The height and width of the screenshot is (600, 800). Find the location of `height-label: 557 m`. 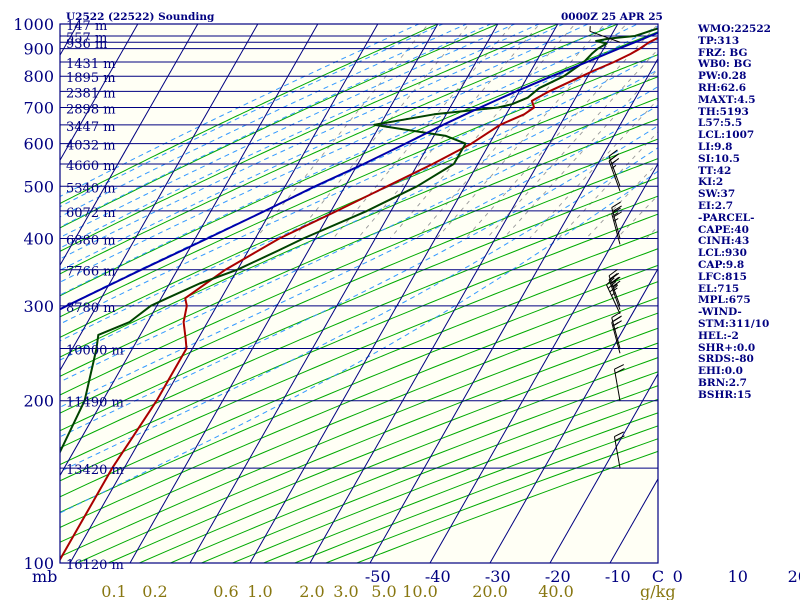

height-label: 557 m is located at coordinates (86, 38).